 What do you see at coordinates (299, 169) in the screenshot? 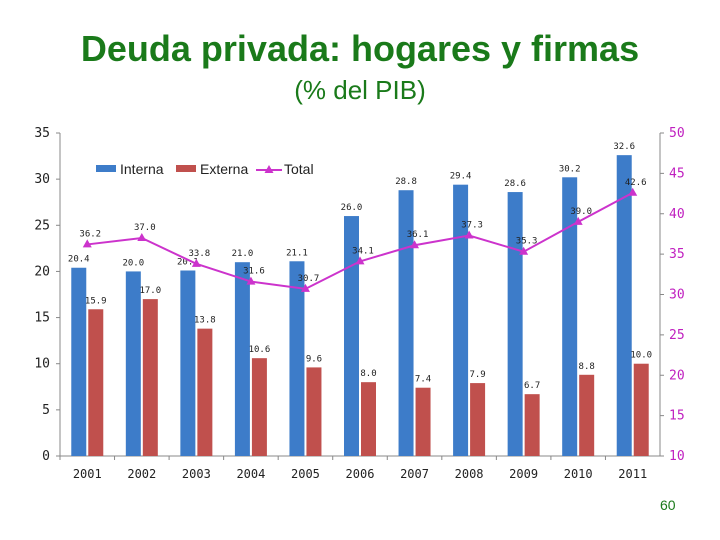
I see `legend-label-total: Total` at bounding box center [299, 169].